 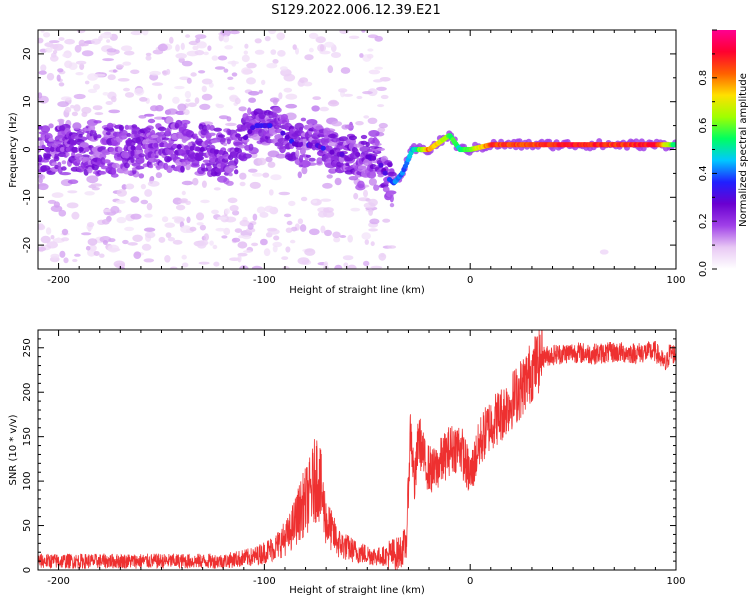 What do you see at coordinates (27, 149) in the screenshot?
I see `y-tick-label: 0` at bounding box center [27, 149].